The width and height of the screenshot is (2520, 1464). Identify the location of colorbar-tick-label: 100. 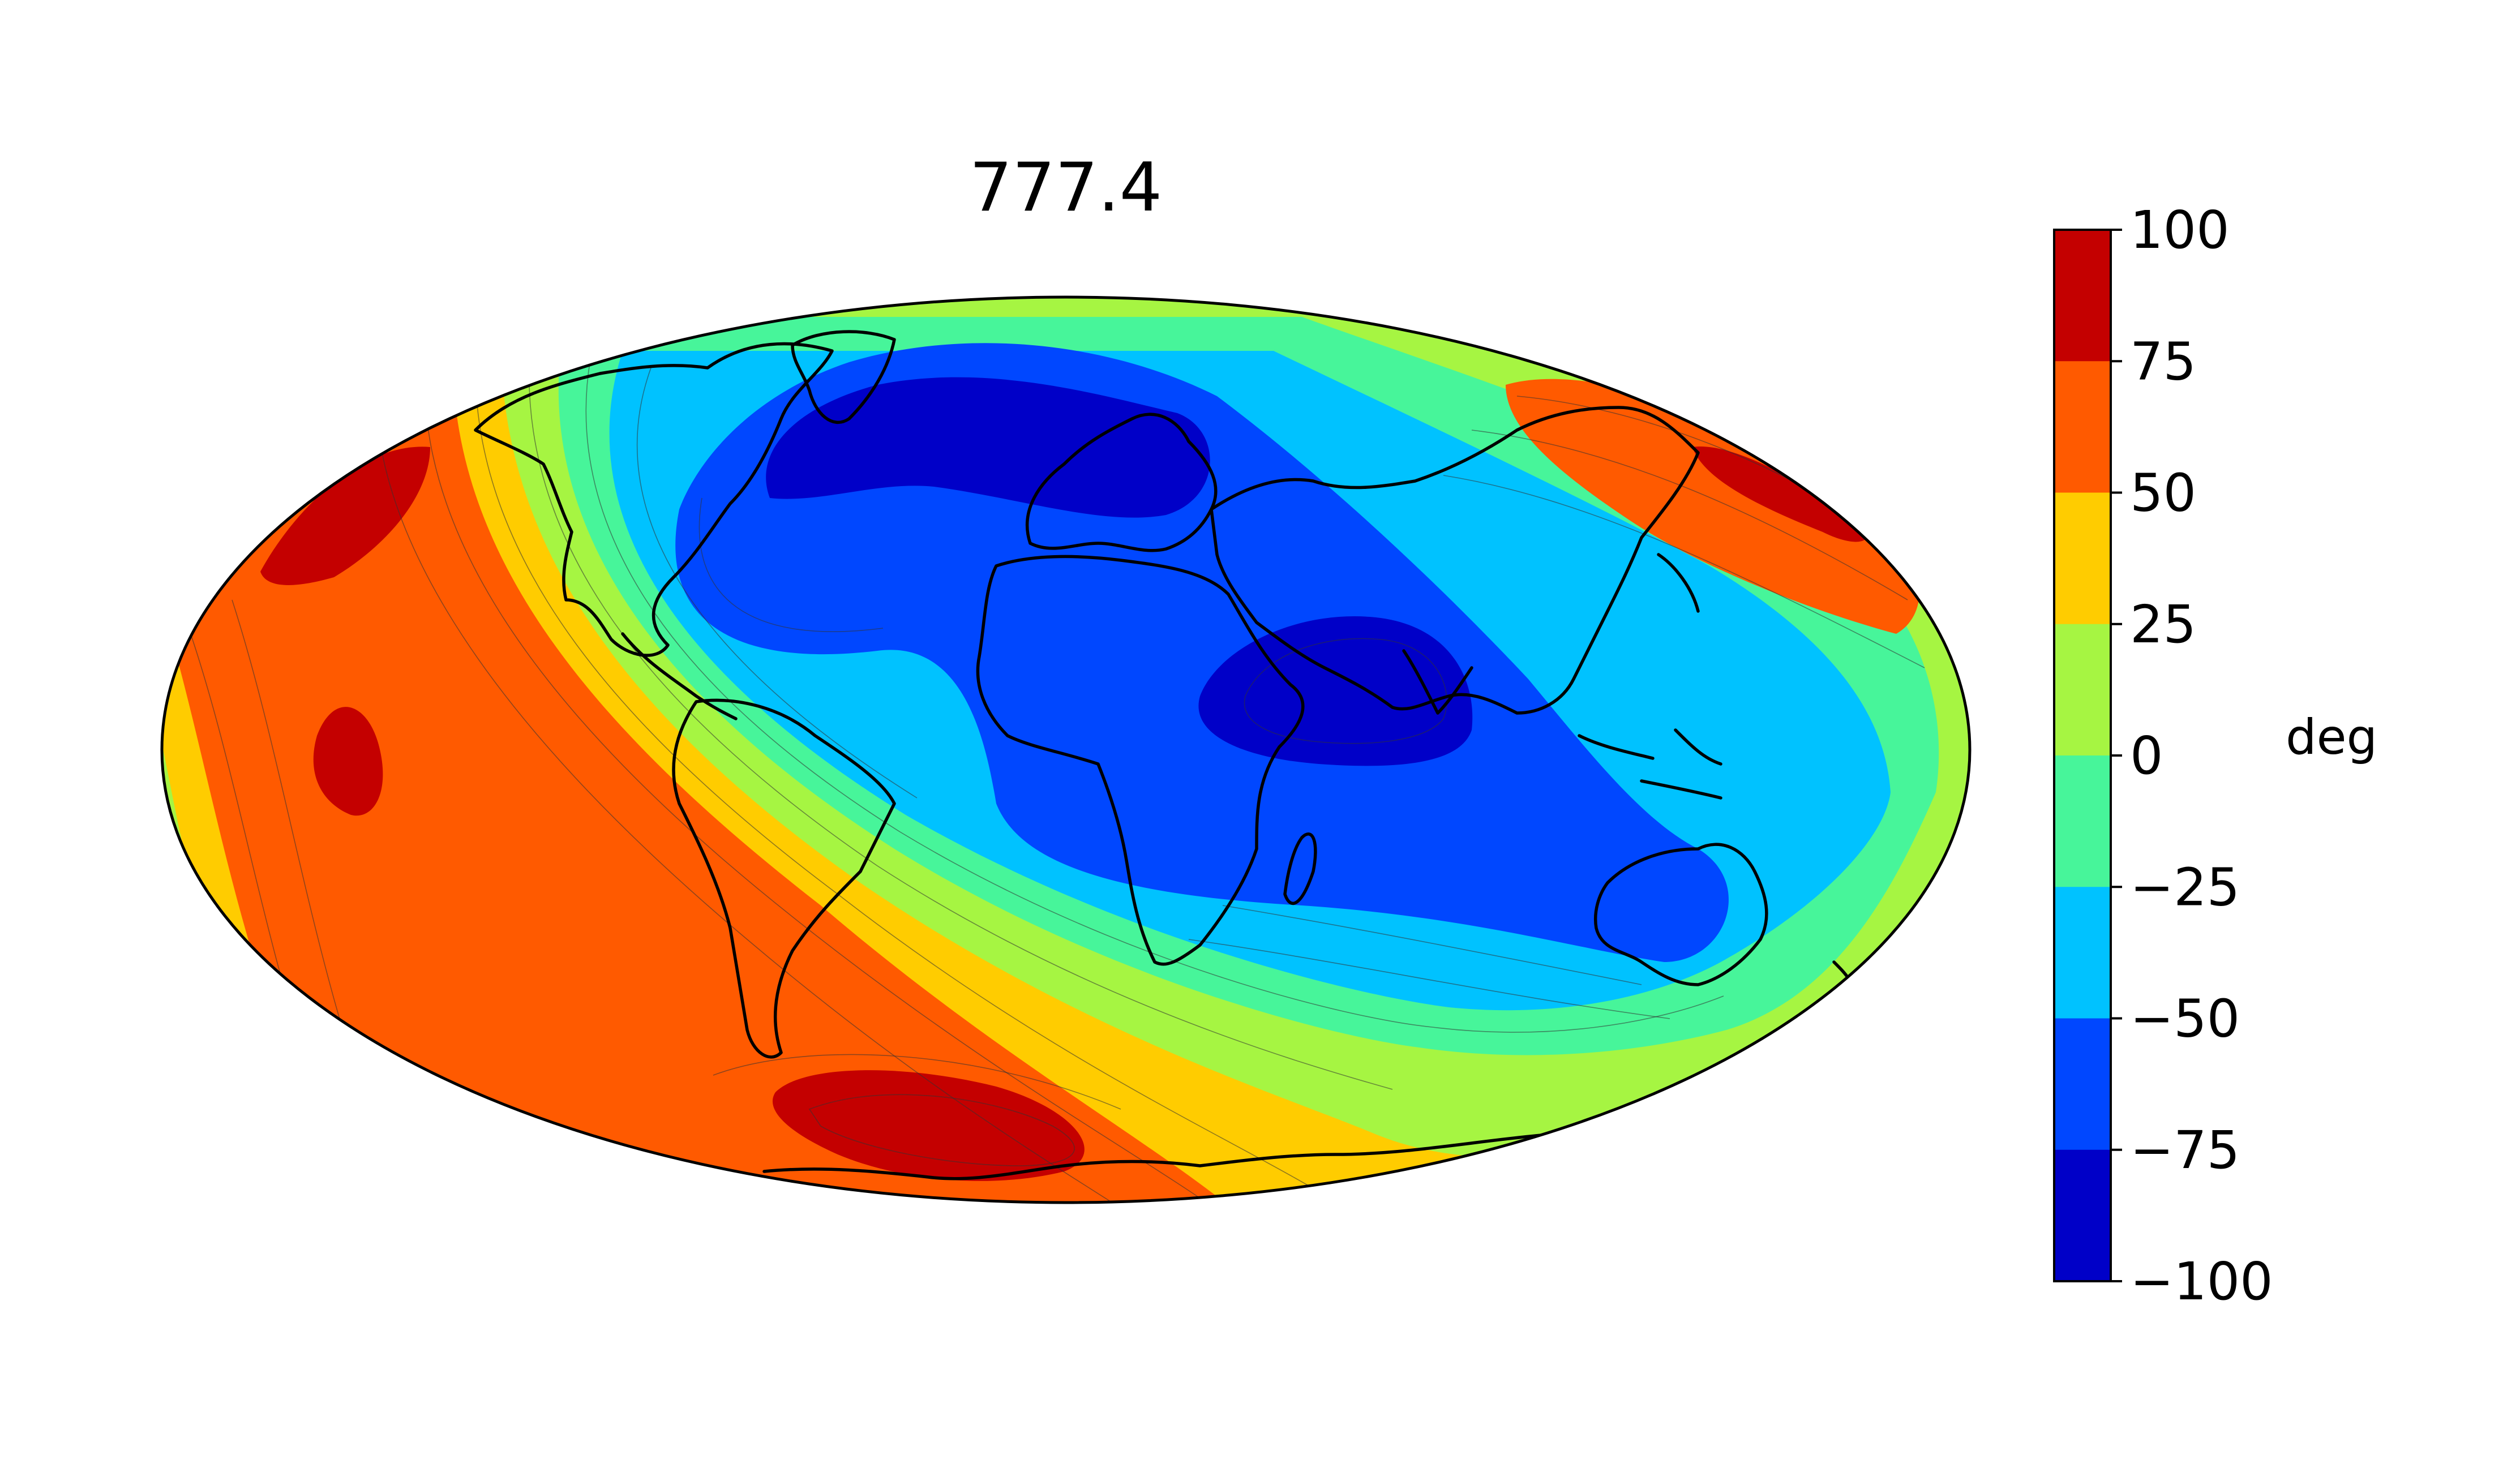
(2180, 230).